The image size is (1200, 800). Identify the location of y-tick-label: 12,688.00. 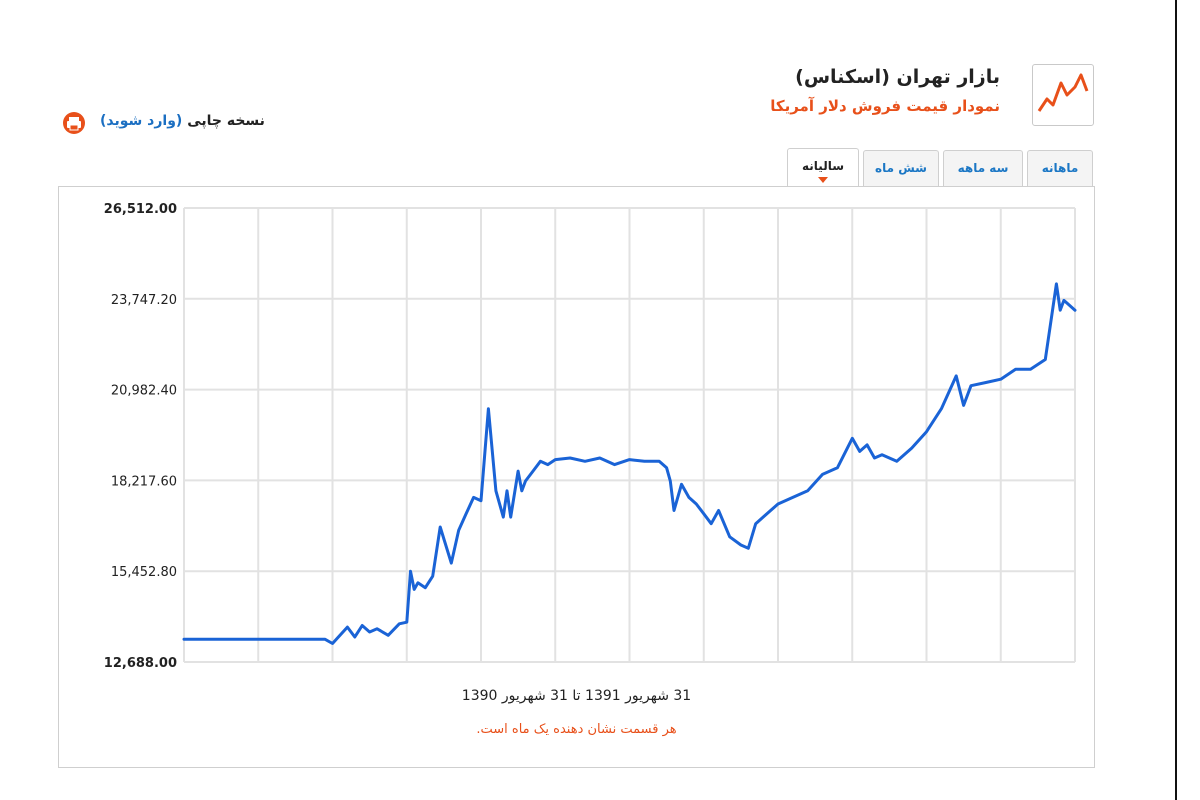
(140, 663).